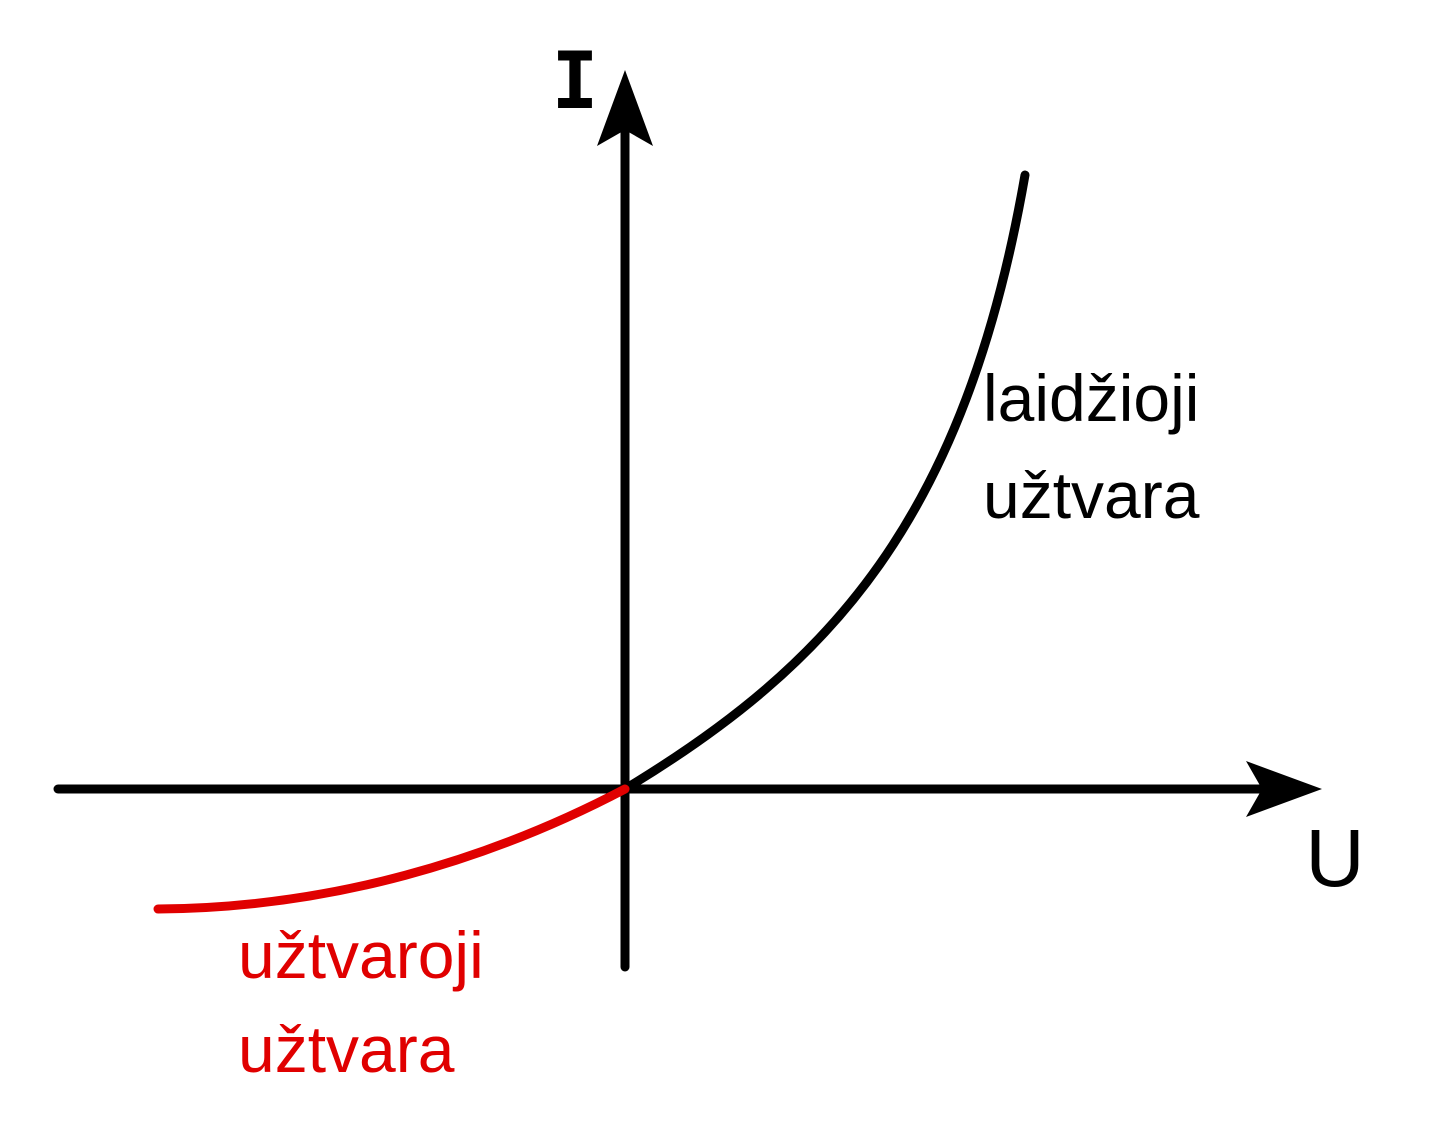 The image size is (1439, 1122). What do you see at coordinates (1091, 398) in the screenshot?
I see `forward-label-line1: laidžioji` at bounding box center [1091, 398].